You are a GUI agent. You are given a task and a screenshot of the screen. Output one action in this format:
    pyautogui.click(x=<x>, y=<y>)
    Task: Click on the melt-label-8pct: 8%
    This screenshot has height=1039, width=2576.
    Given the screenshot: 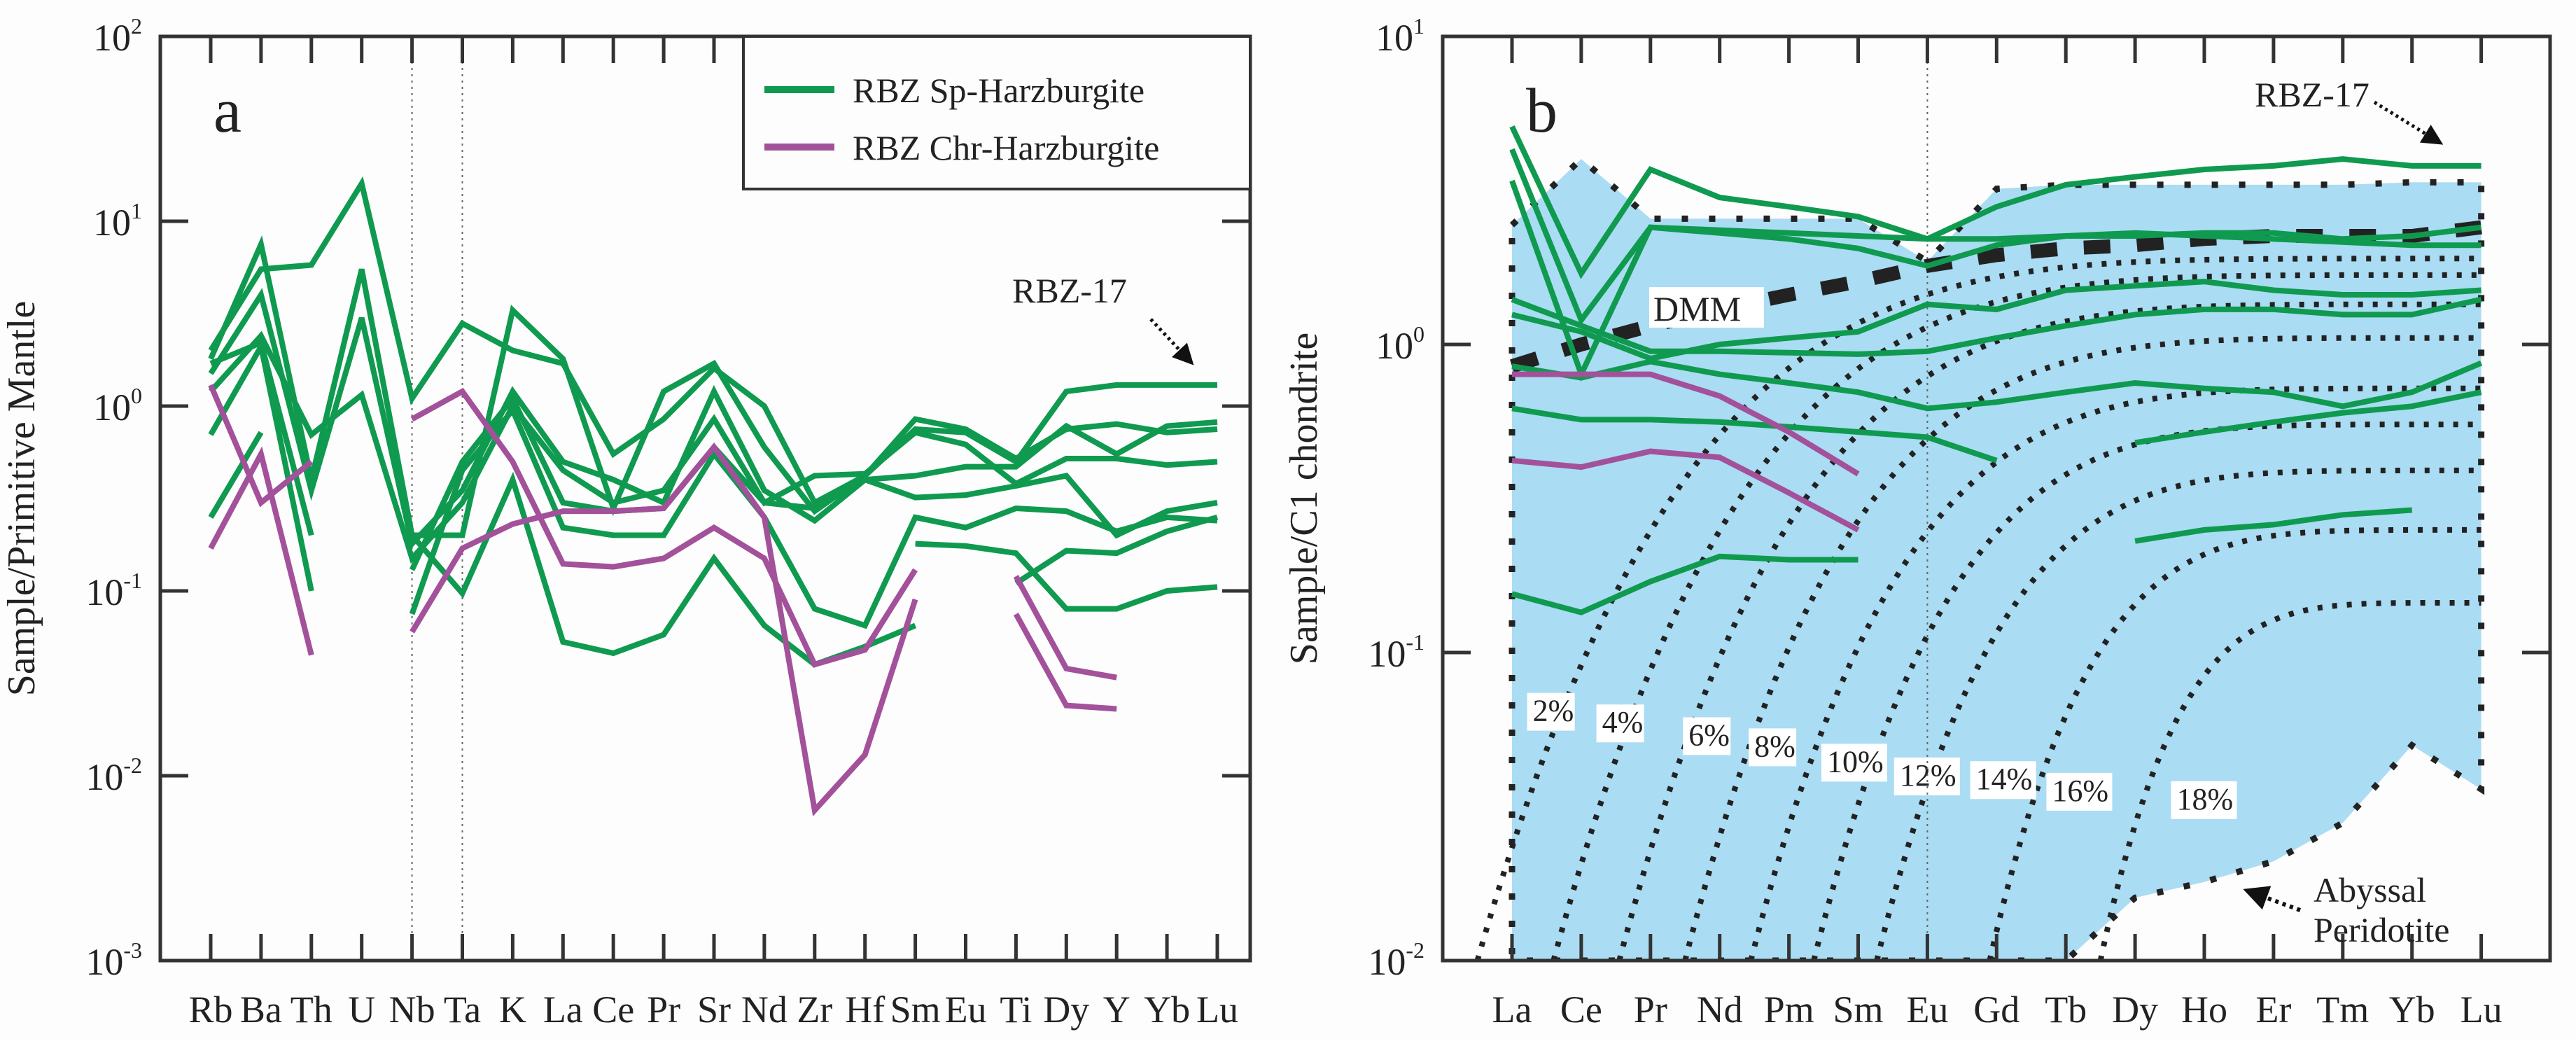 What is the action you would take?
    pyautogui.click(x=1774, y=746)
    